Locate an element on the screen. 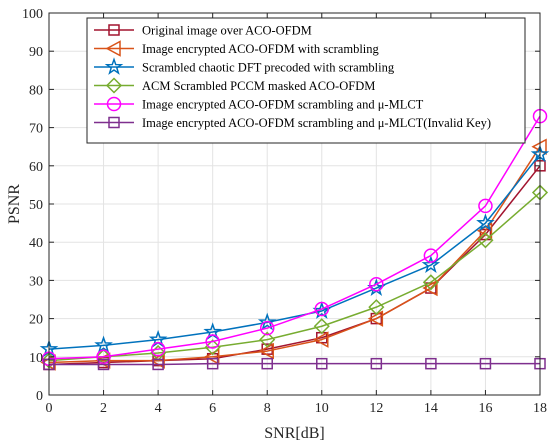 The image size is (550, 444). x-tick-label: 10 is located at coordinates (322, 408).